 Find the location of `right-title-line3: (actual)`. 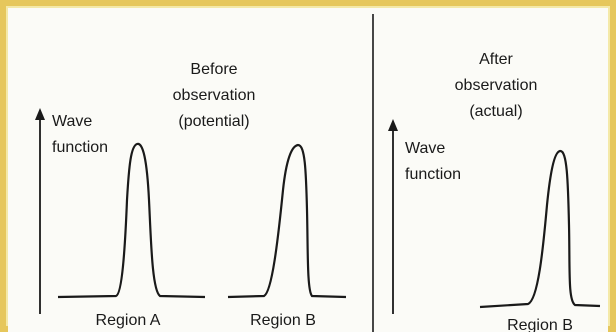

right-title-line3: (actual) is located at coordinates (495, 111).